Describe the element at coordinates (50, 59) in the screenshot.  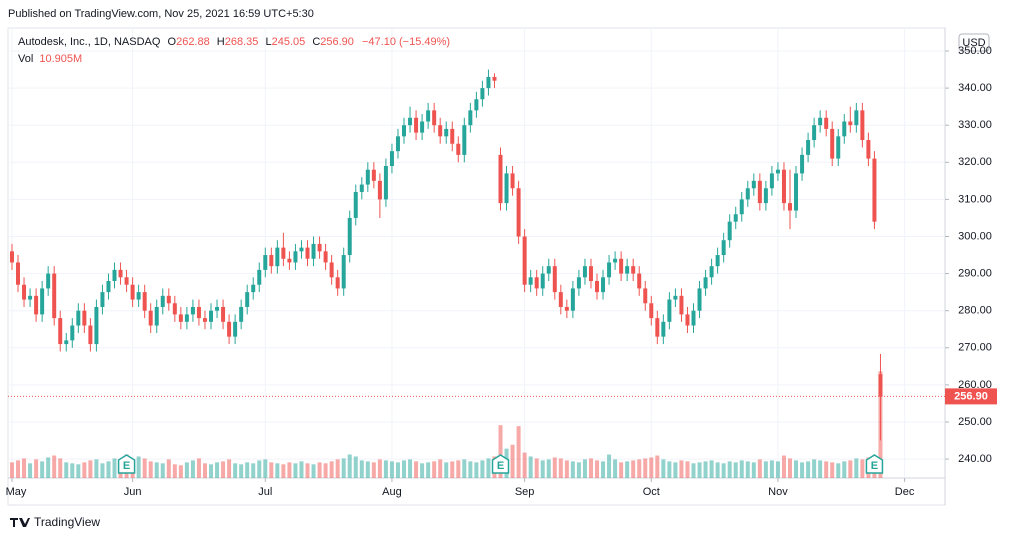
I see `volume-legend: Vol 10.905M` at that location.